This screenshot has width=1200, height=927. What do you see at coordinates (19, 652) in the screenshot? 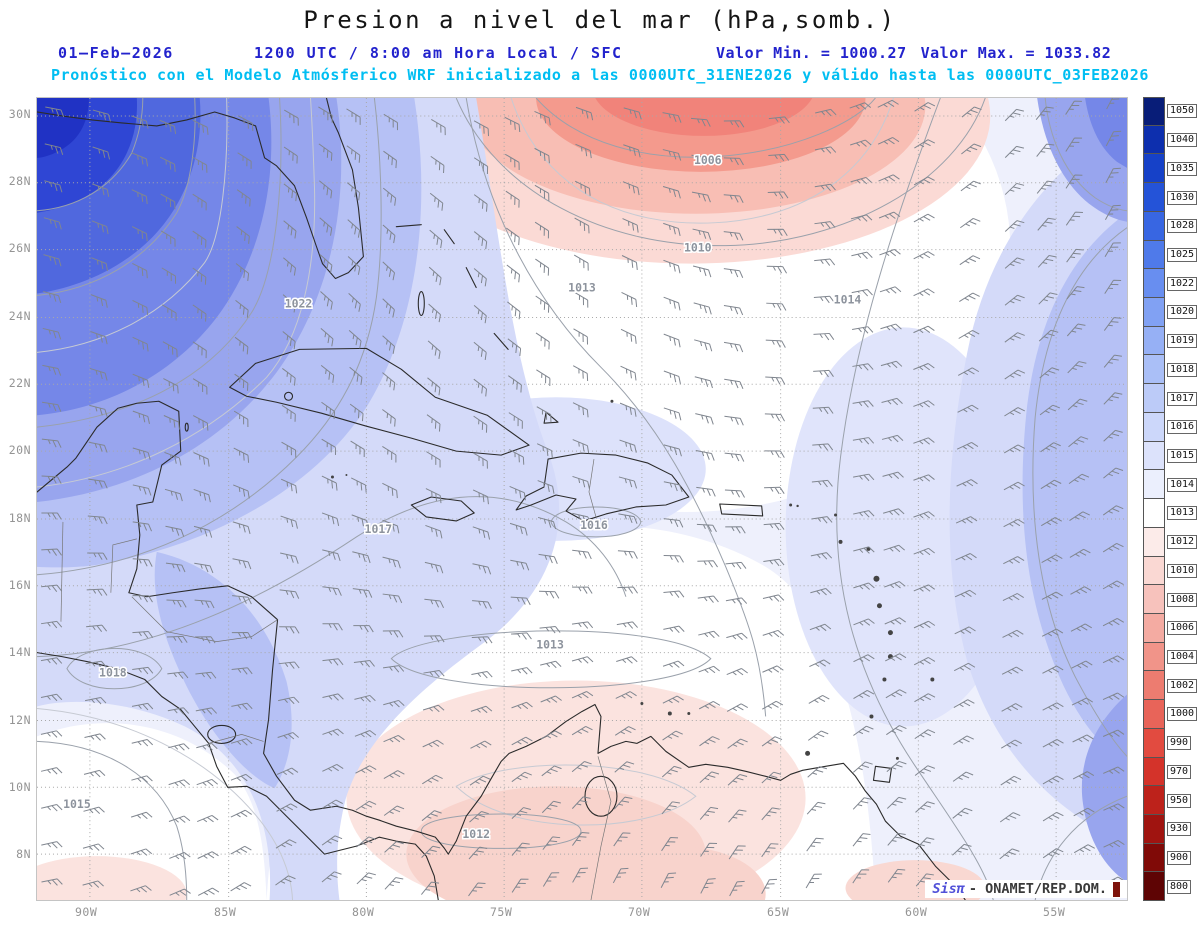
I see `lat-tick-label: 14N` at bounding box center [19, 652].